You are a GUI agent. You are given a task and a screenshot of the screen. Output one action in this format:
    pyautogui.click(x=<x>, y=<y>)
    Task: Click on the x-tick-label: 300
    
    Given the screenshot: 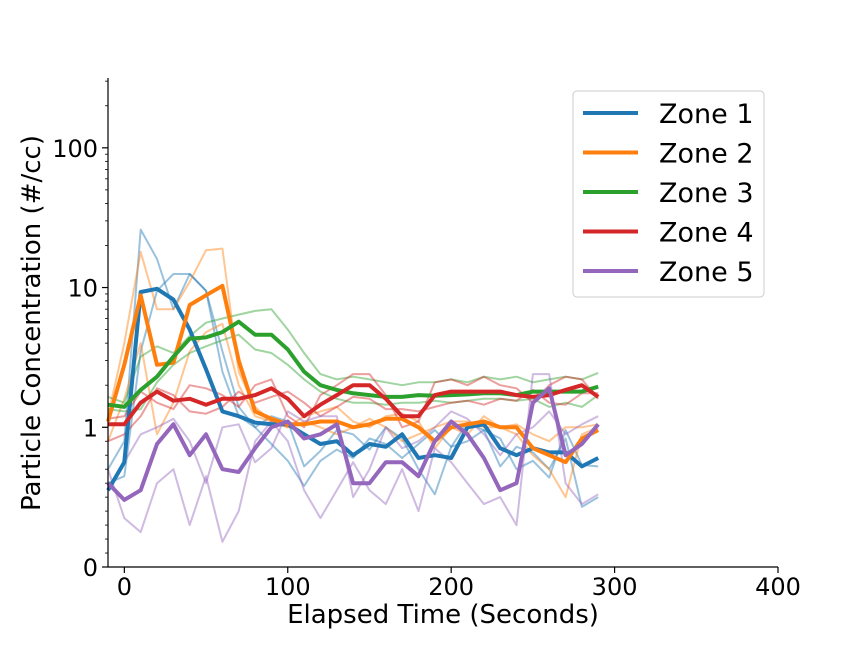 What is the action you would take?
    pyautogui.click(x=615, y=587)
    